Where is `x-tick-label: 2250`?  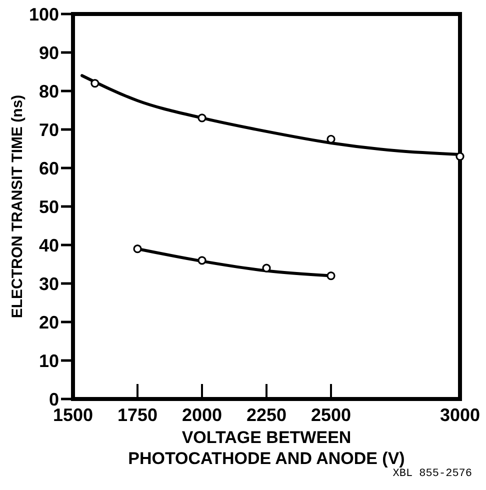 x-tick-label: 2250 is located at coordinates (266, 415).